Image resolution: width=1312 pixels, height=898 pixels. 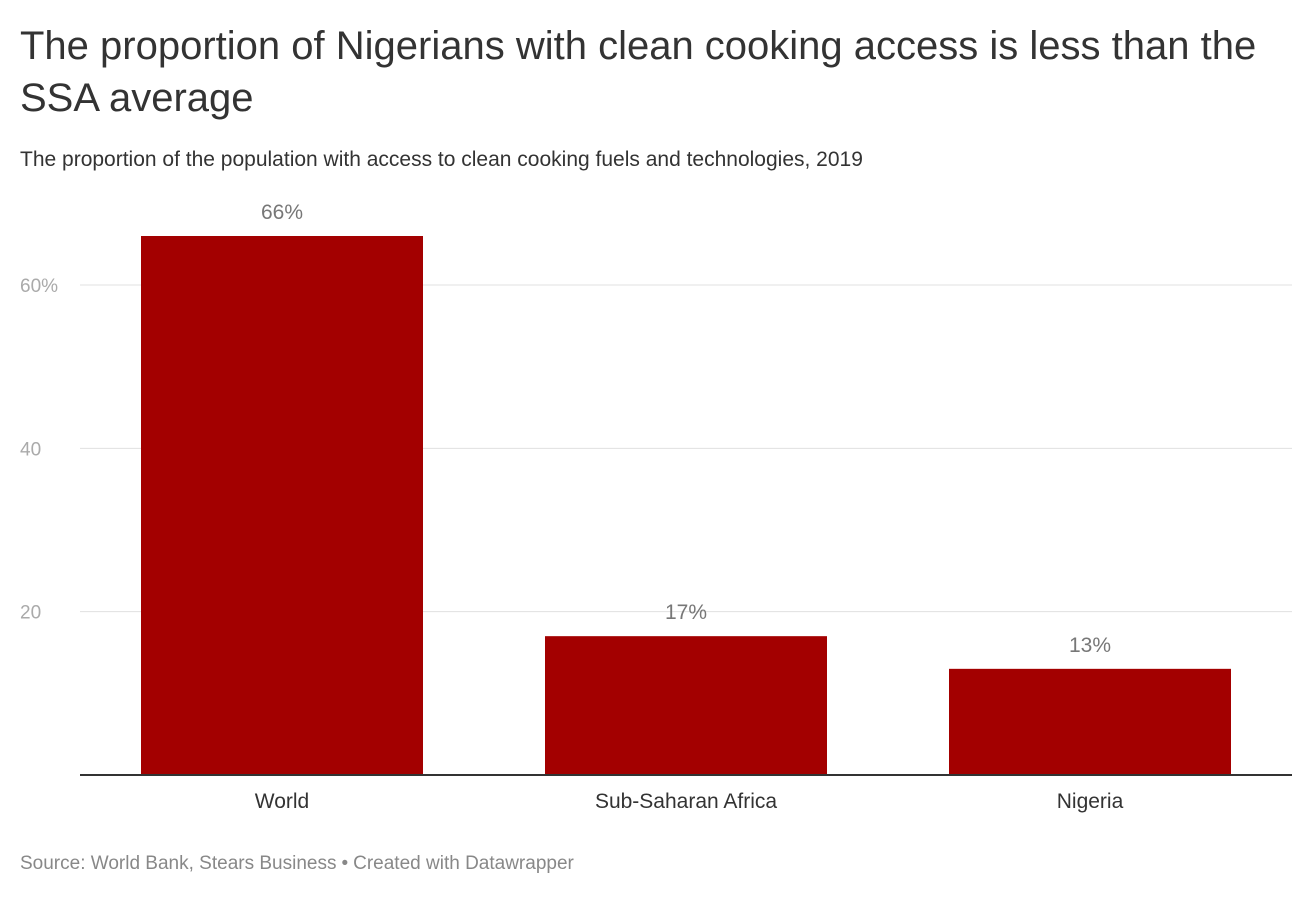 I want to click on y-tick-label-60: 60%, so click(x=39, y=286).